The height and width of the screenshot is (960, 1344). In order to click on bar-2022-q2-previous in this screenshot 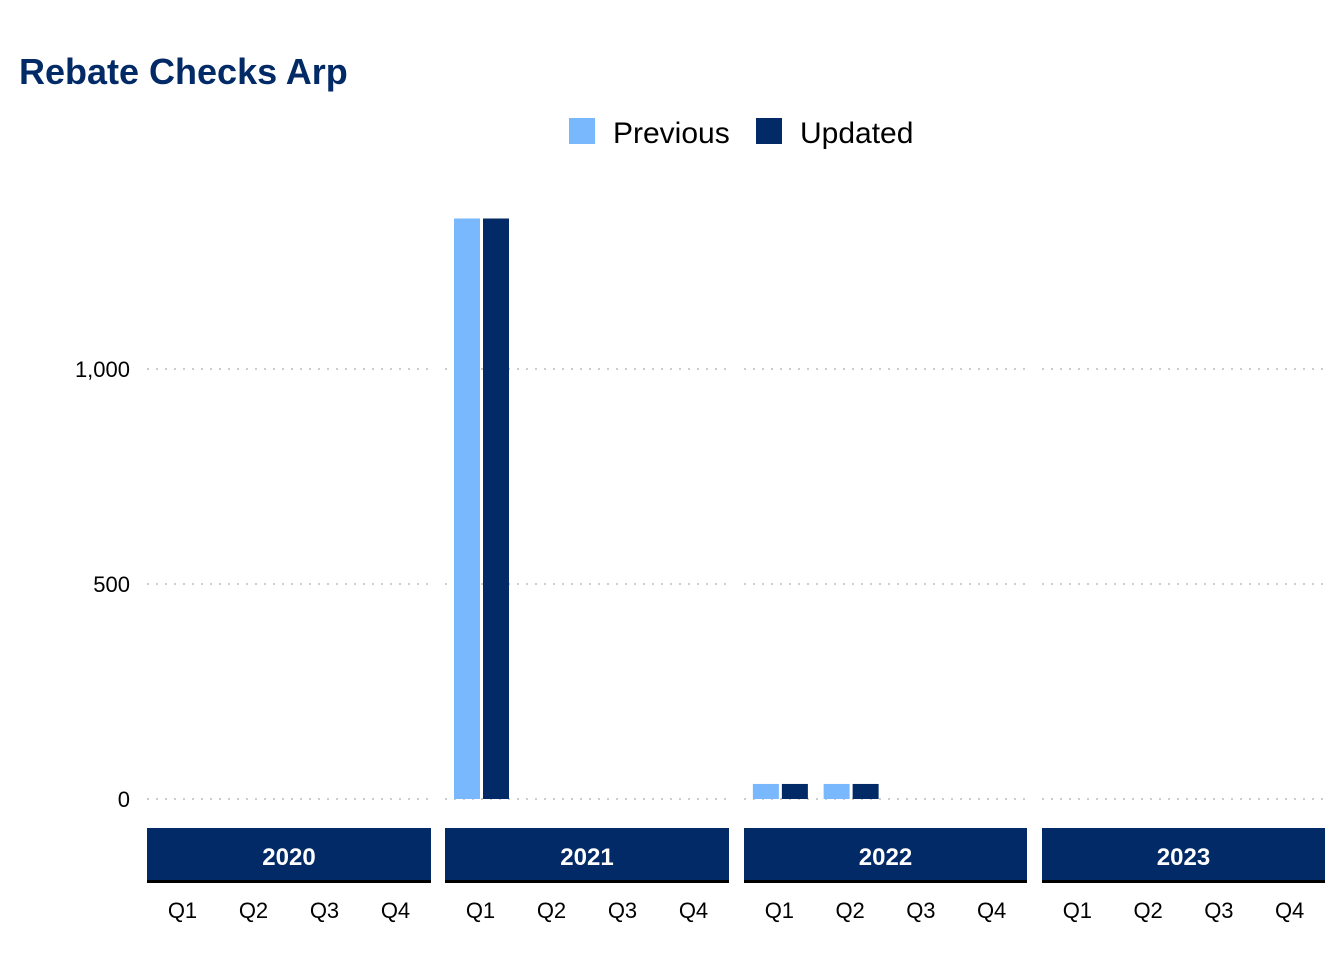, I will do `click(836, 791)`.